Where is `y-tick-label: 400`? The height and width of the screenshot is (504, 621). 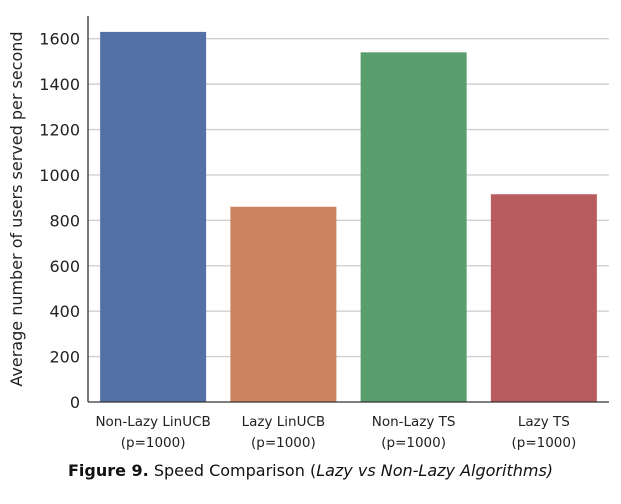
y-tick-label: 400 is located at coordinates (64, 311).